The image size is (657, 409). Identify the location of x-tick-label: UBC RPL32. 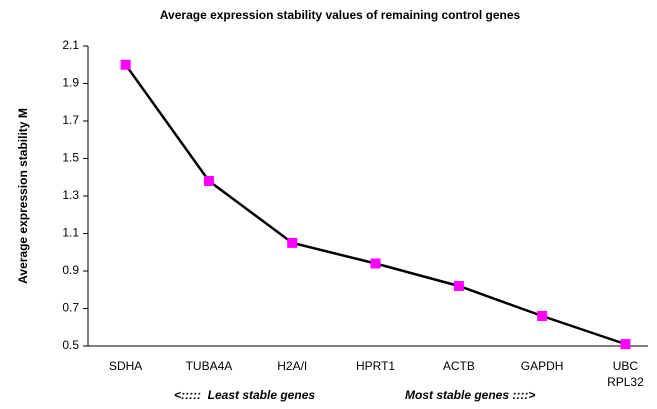
(625, 374).